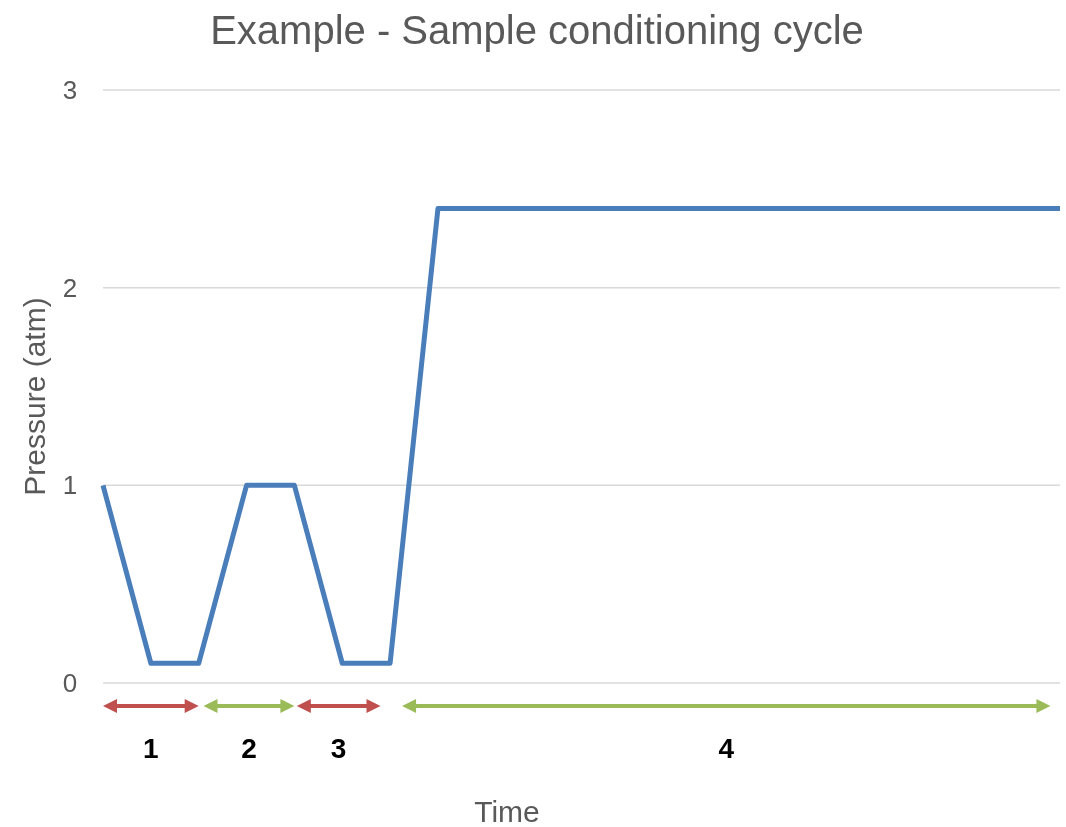  Describe the element at coordinates (537, 30) in the screenshot. I see `chart-title: Example - Sample conditioning cycle` at that location.